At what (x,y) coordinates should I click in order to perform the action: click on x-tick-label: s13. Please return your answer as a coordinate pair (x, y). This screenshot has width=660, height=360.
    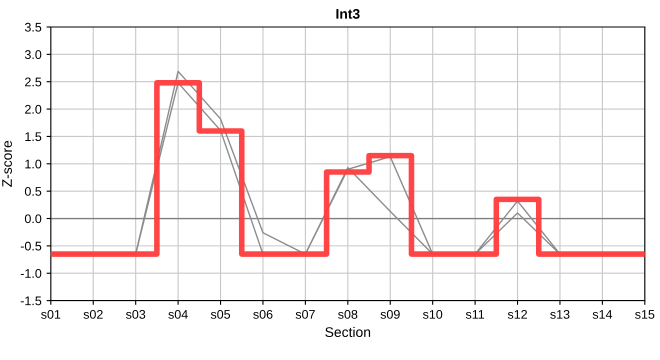
    Looking at the image, I should click on (560, 314).